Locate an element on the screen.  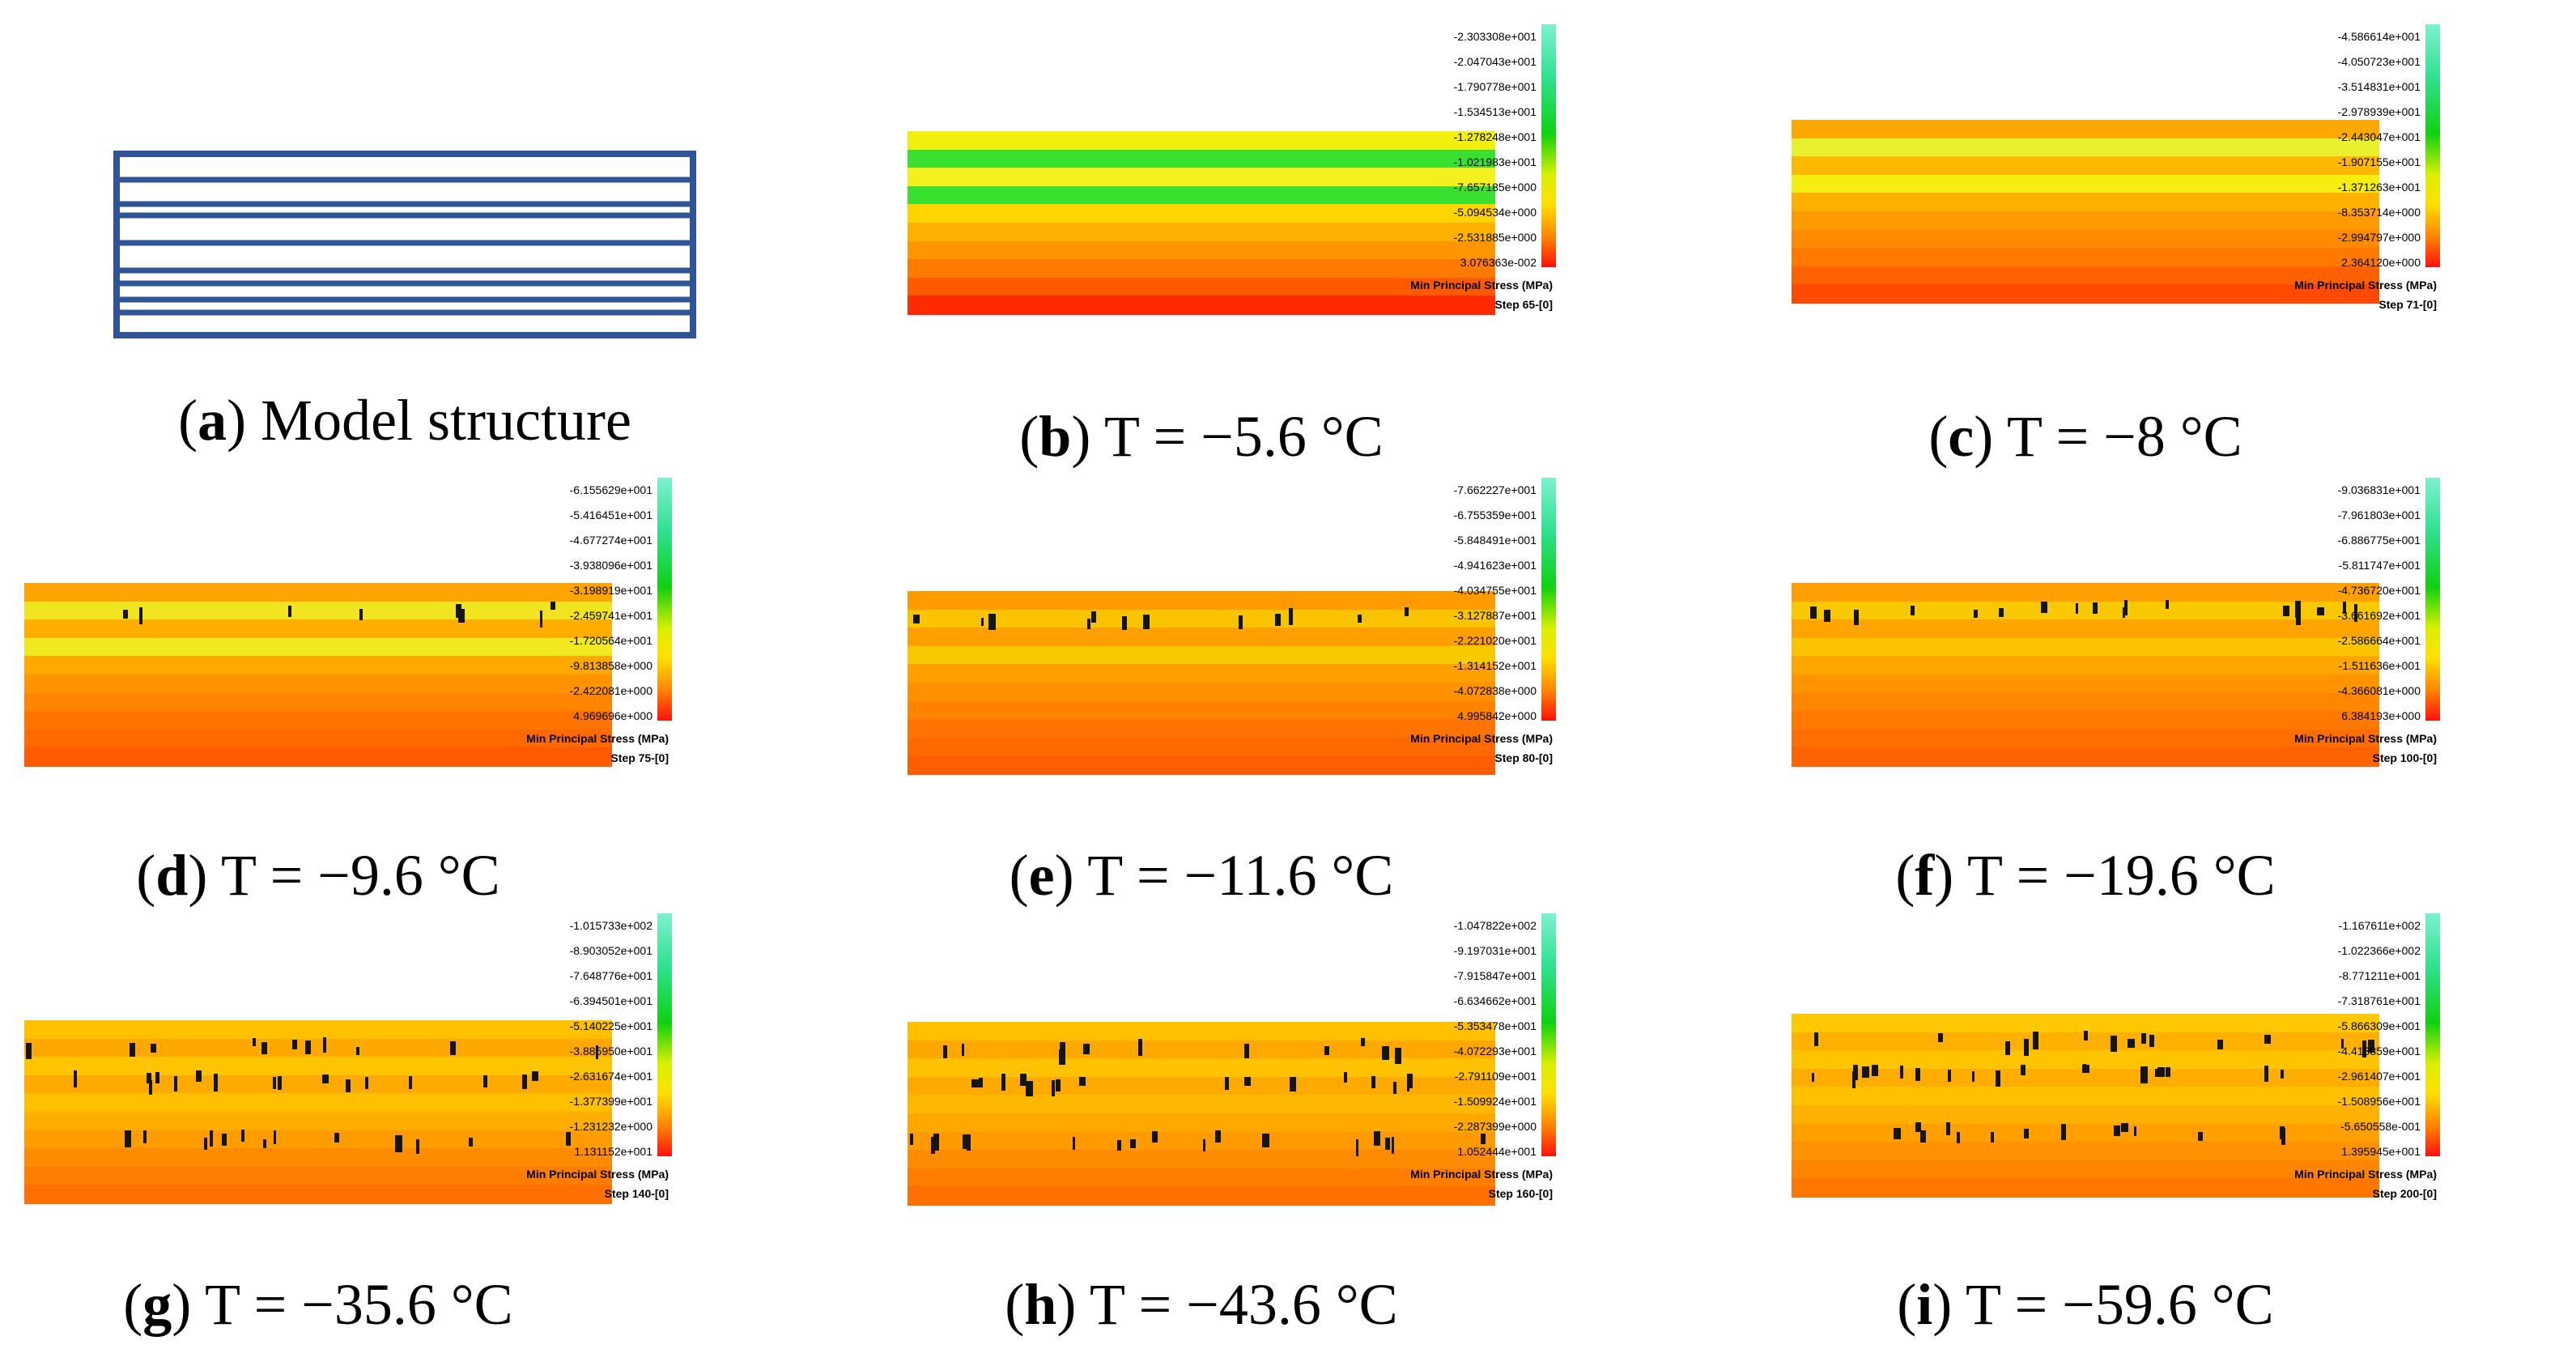
scale-tick-label: -2.961407e+001 is located at coordinates (2379, 1076).